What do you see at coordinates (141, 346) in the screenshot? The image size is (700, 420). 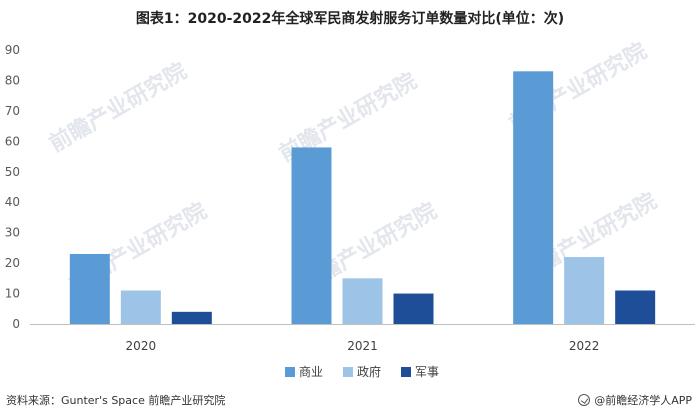 I see `x-tick-label: 2020` at bounding box center [141, 346].